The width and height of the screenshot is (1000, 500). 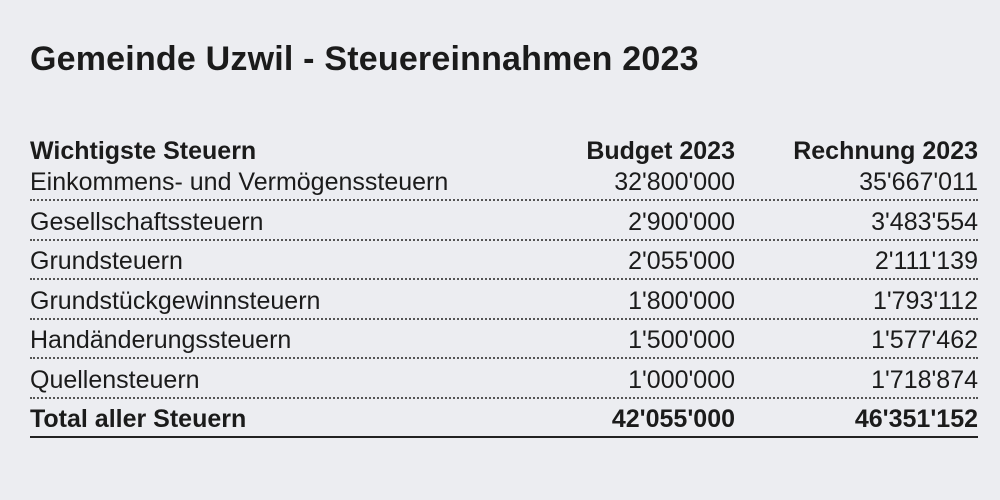 I want to click on row-budget-value: 32'800'000, so click(x=674, y=182).